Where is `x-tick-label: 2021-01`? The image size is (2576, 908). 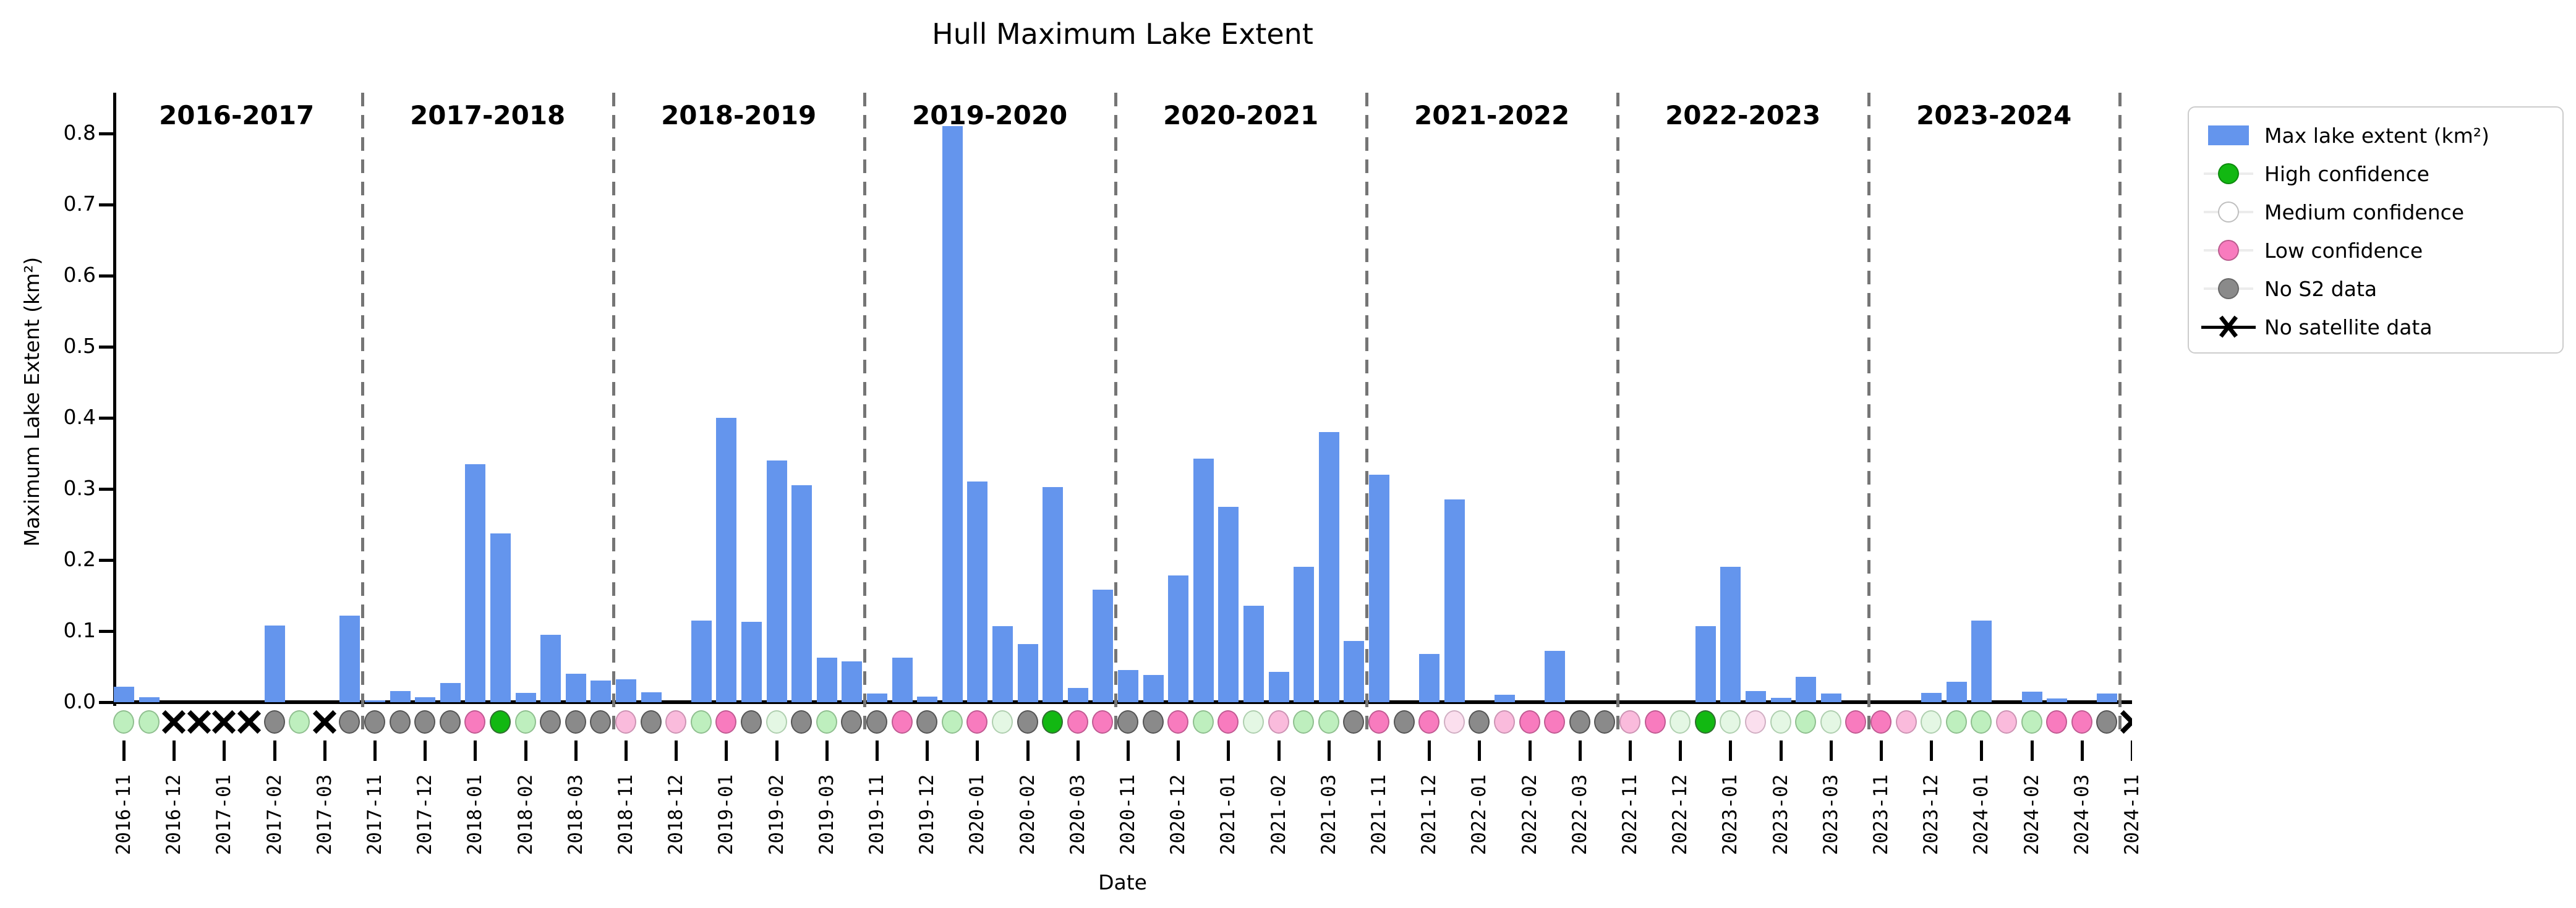 x-tick-label: 2021-01 is located at coordinates (1228, 814).